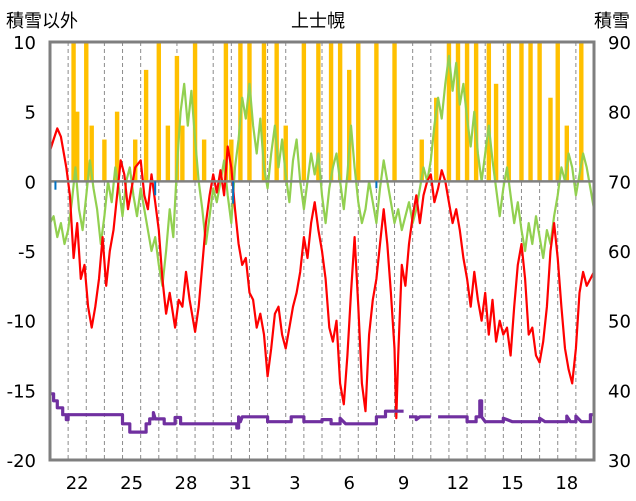 This screenshot has height=501, width=636. I want to click on chart-title: 上士幌, so click(318, 21).